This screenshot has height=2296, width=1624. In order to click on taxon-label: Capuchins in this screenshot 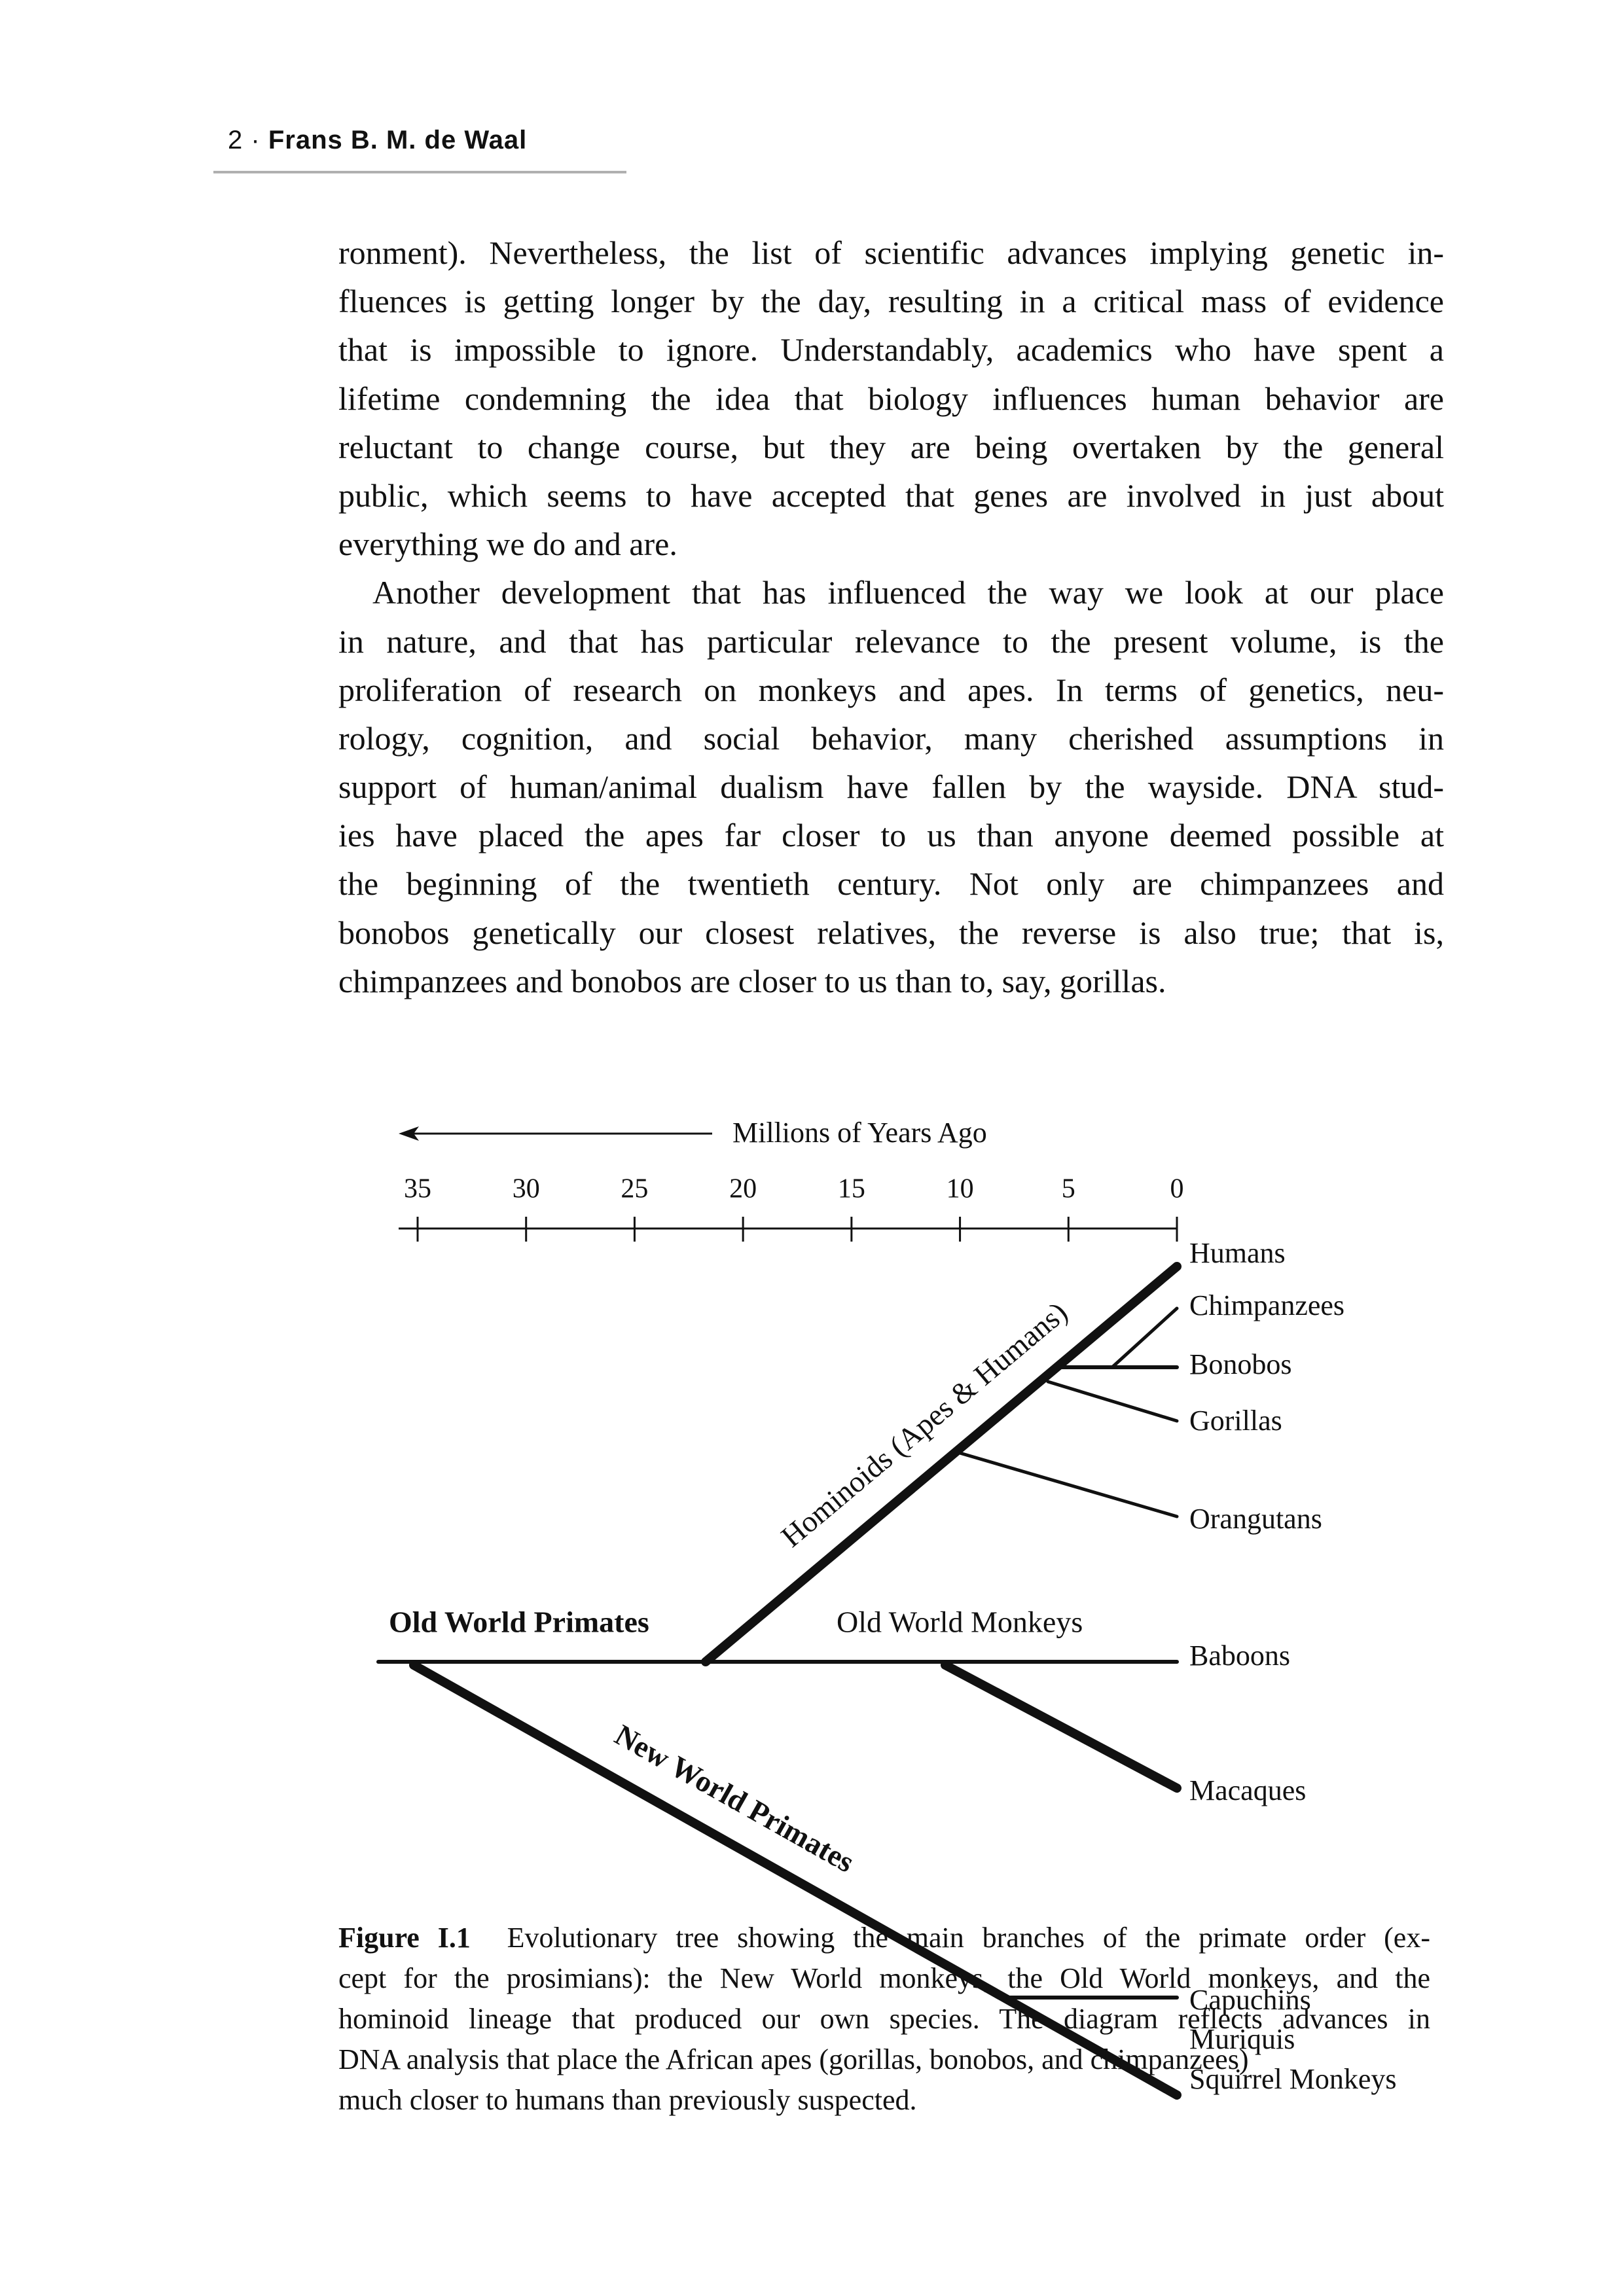, I will do `click(1250, 2000)`.